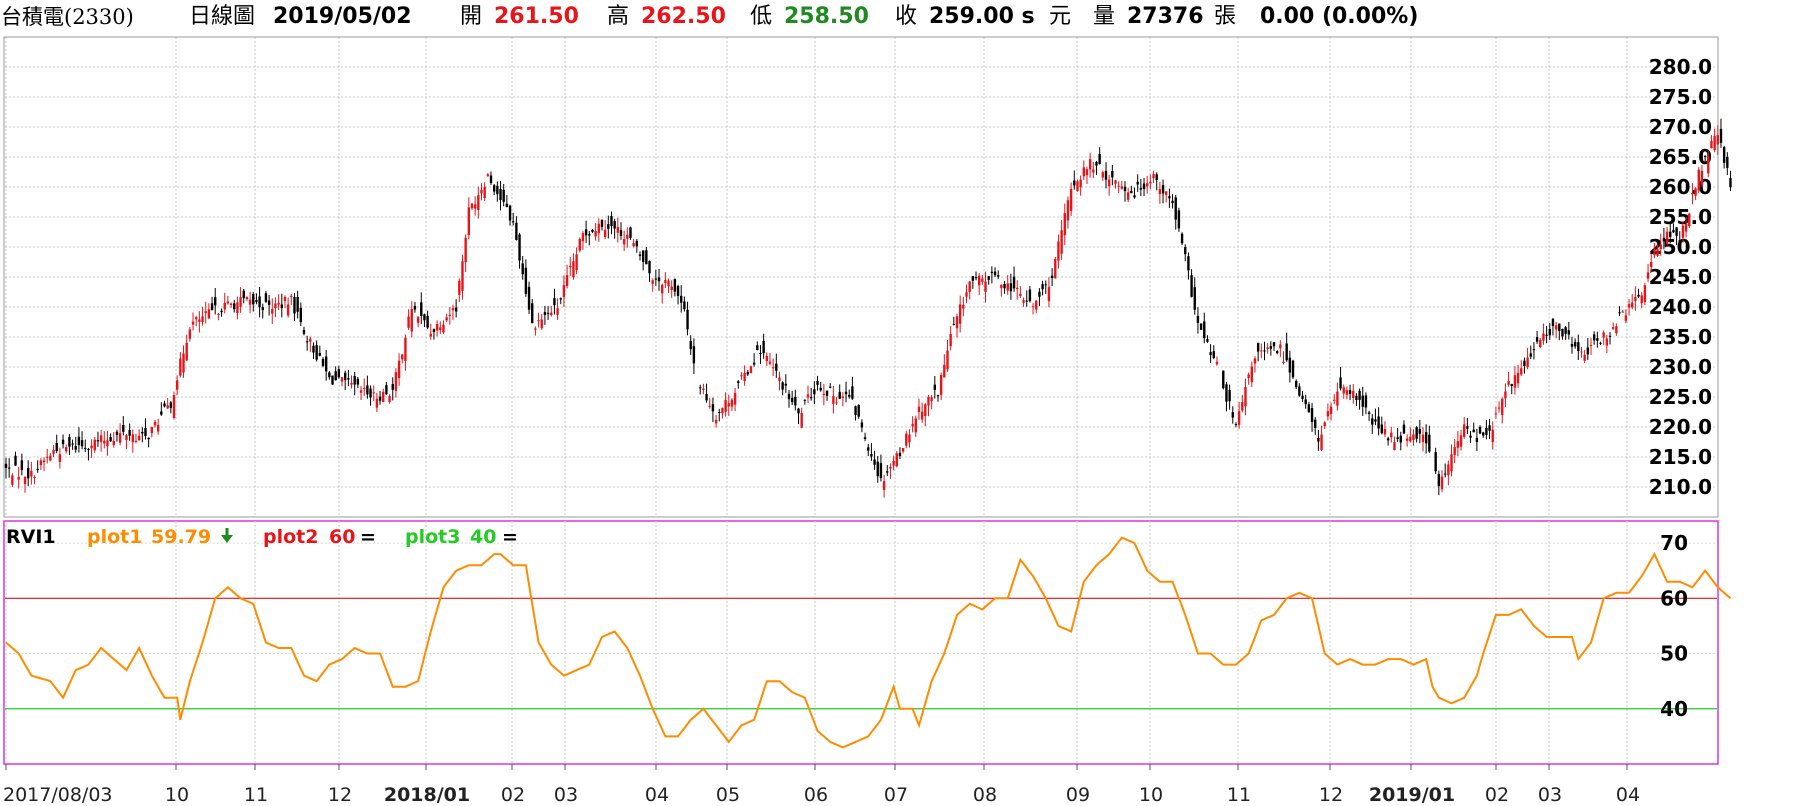 The height and width of the screenshot is (806, 1811). I want to click on price-tick-label: 265.0, so click(1680, 157).